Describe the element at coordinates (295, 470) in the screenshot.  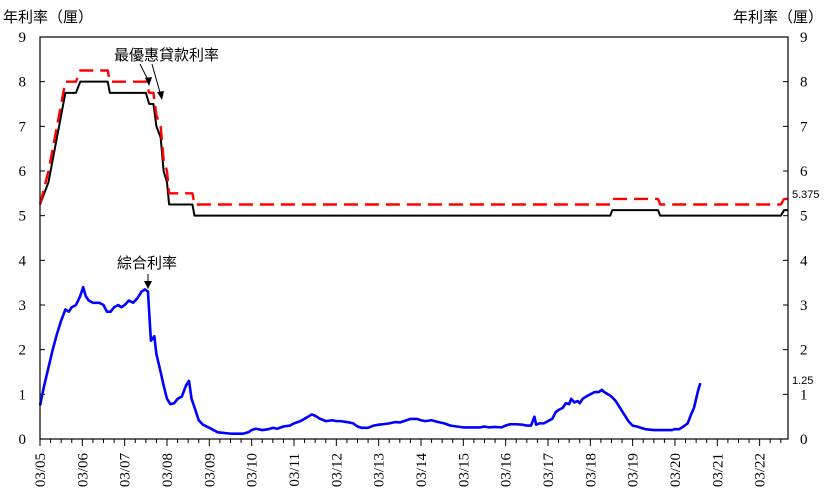
I see `x-tick-label: 03/11` at that location.